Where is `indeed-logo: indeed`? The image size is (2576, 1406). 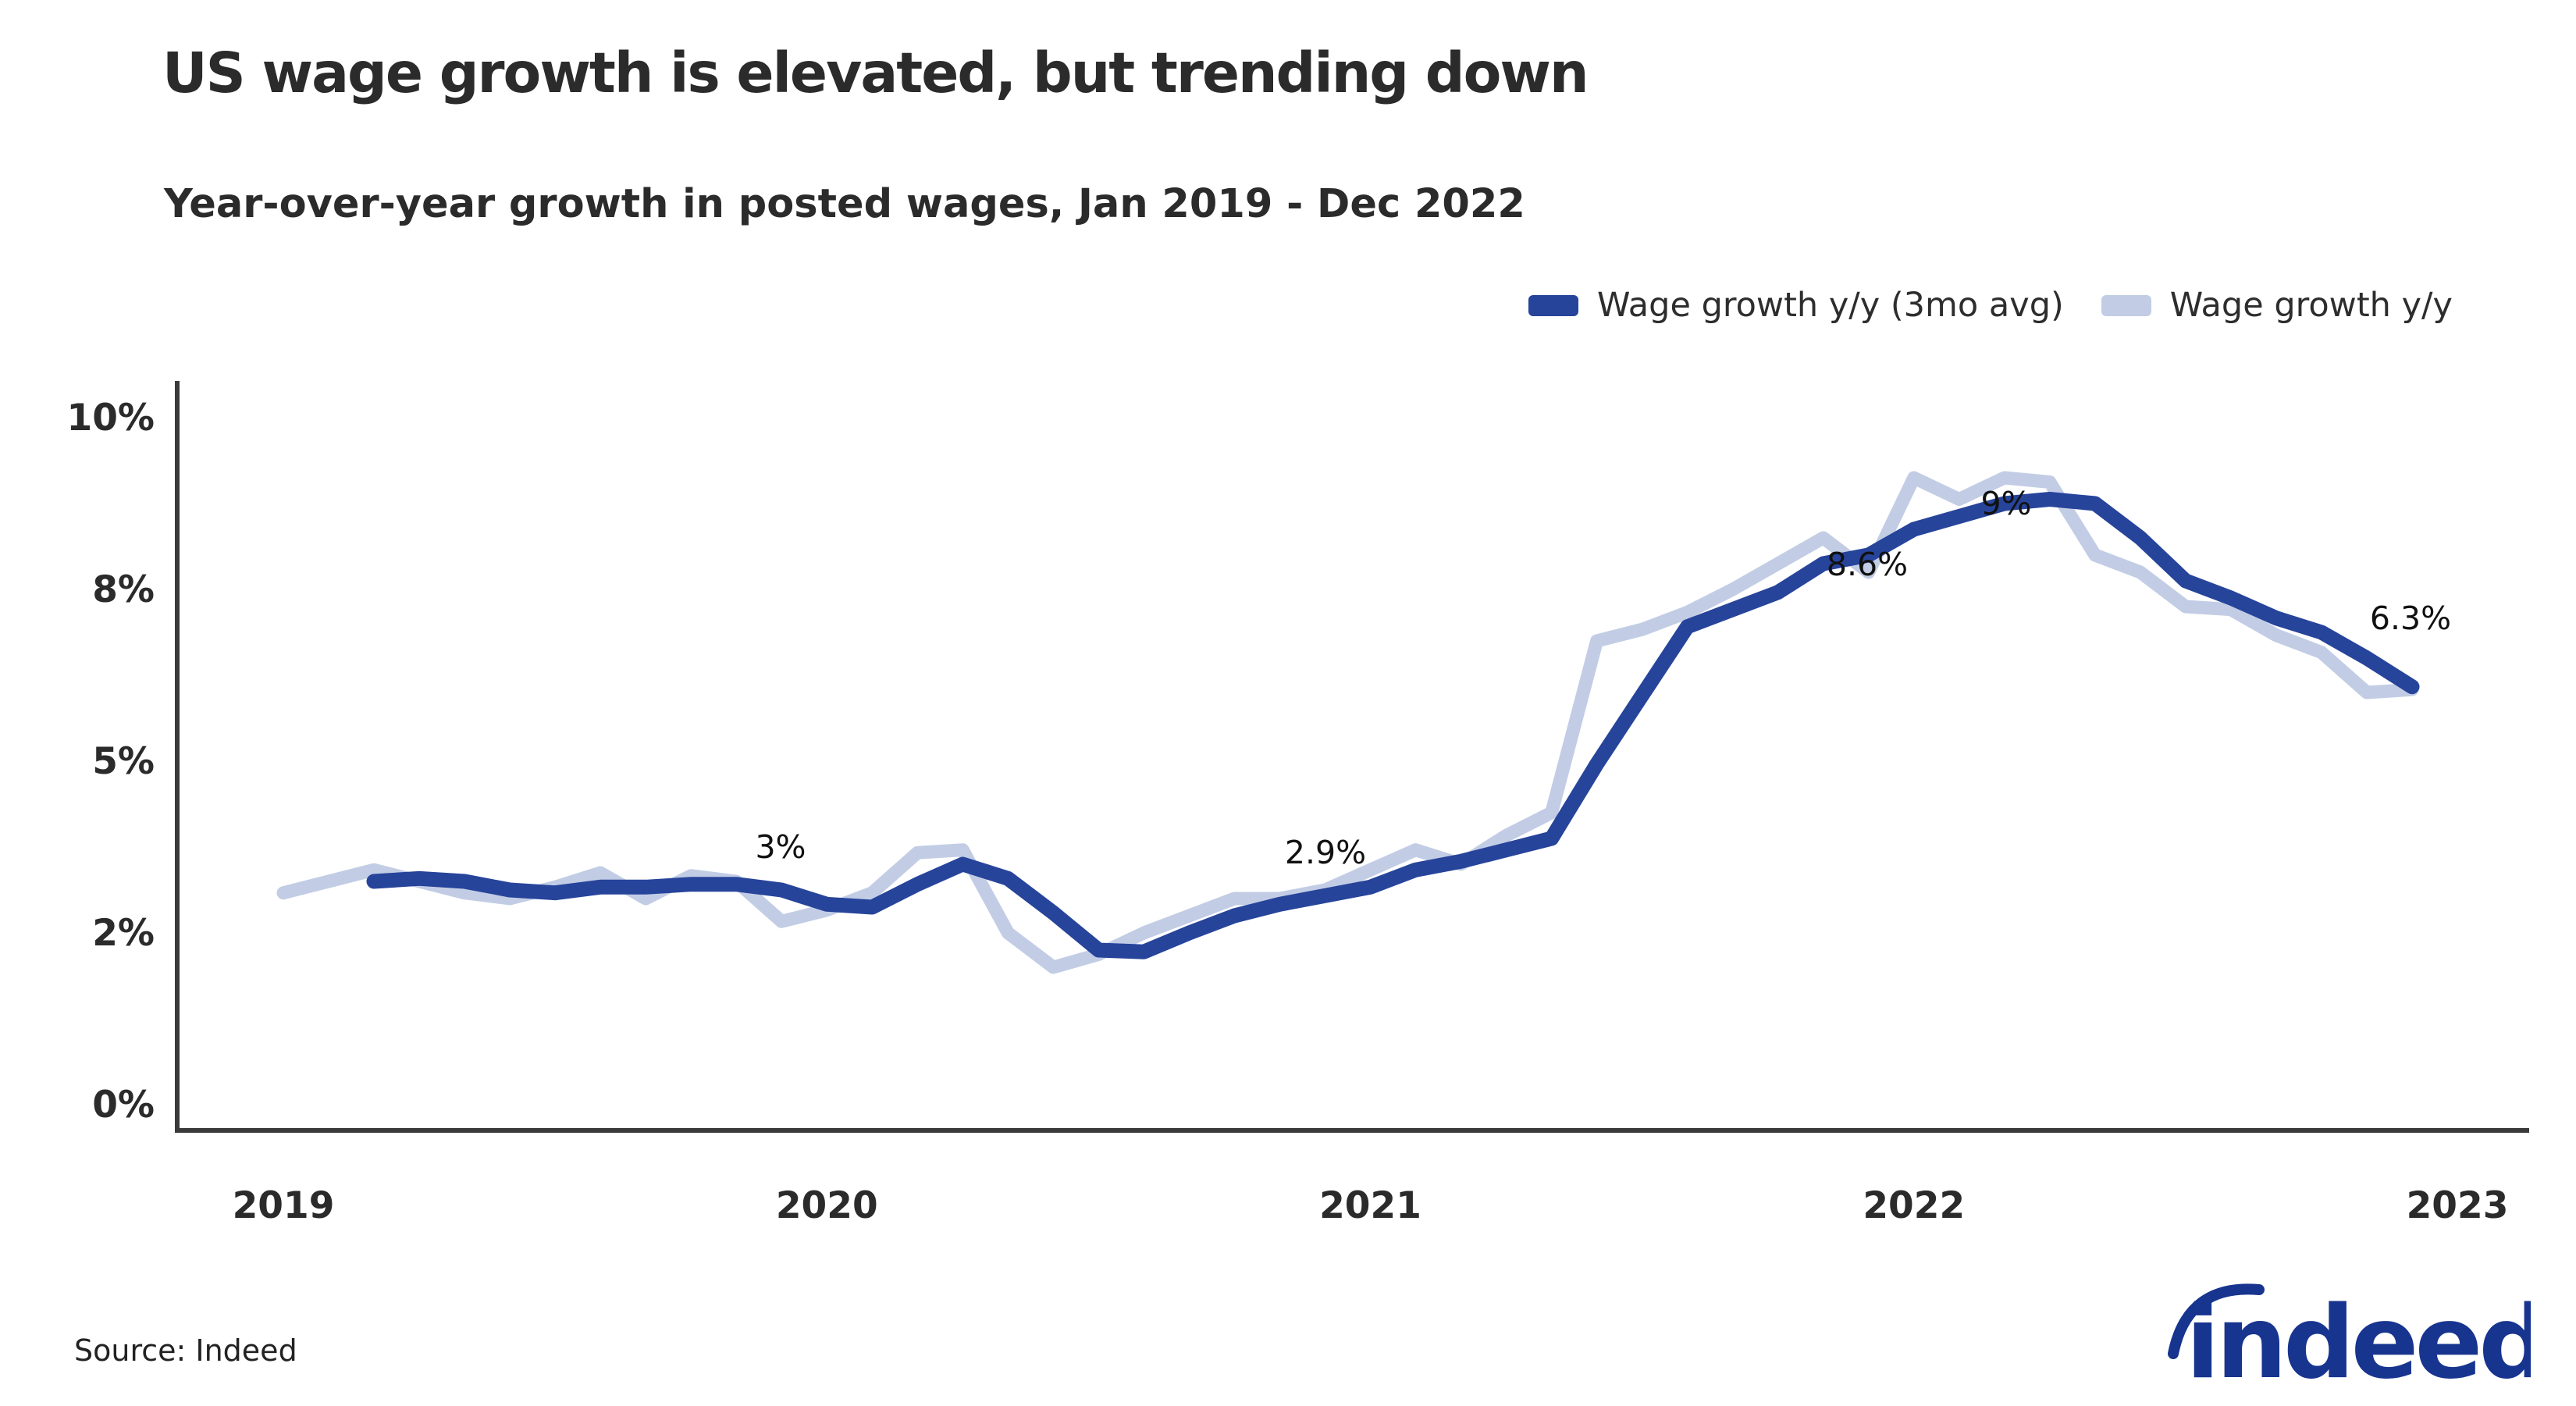 indeed-logo: indeed is located at coordinates (2357, 1330).